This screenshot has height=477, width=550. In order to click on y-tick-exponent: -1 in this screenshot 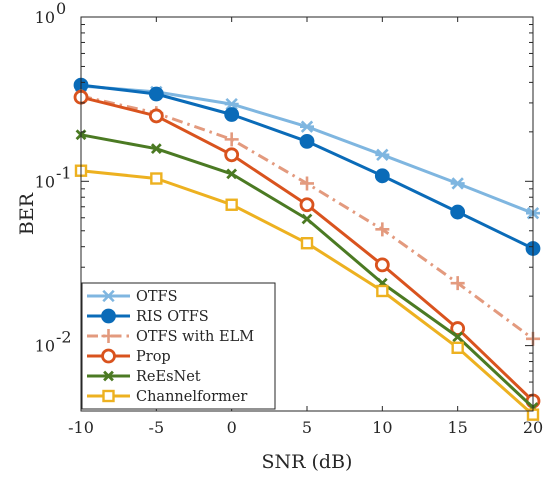, I will do `click(64, 172)`.